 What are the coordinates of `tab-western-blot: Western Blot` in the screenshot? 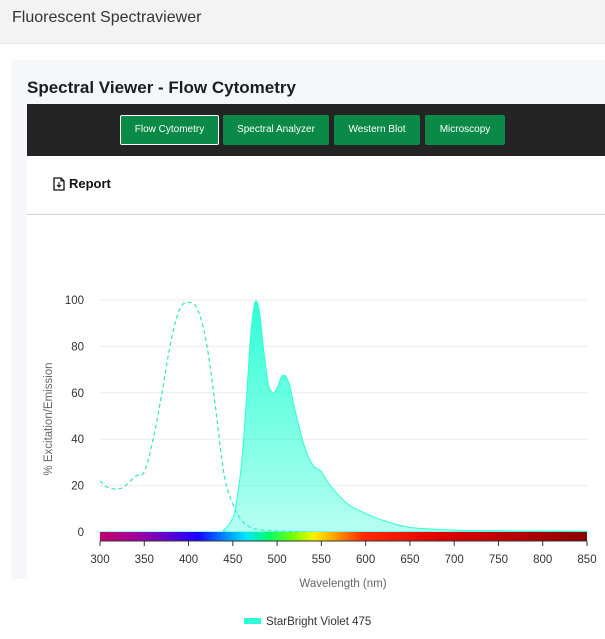 It's located at (377, 130).